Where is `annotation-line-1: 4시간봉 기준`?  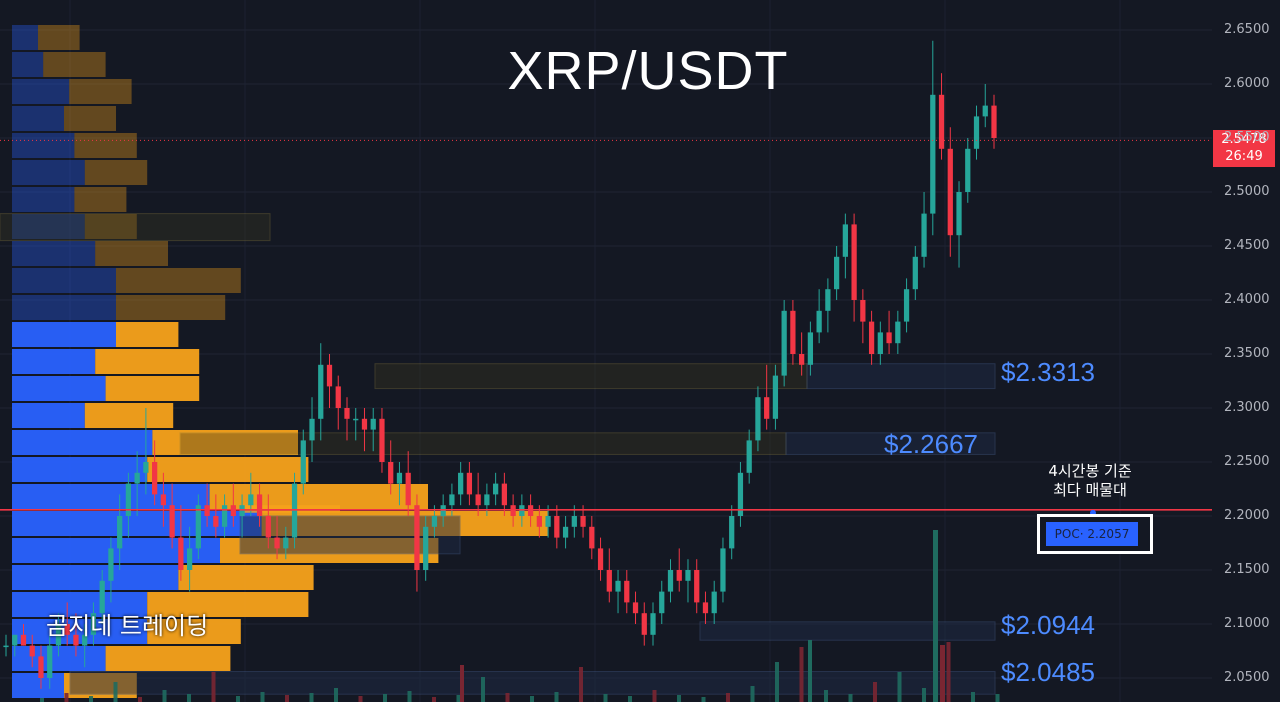 annotation-line-1: 4시간봉 기준 is located at coordinates (1090, 471).